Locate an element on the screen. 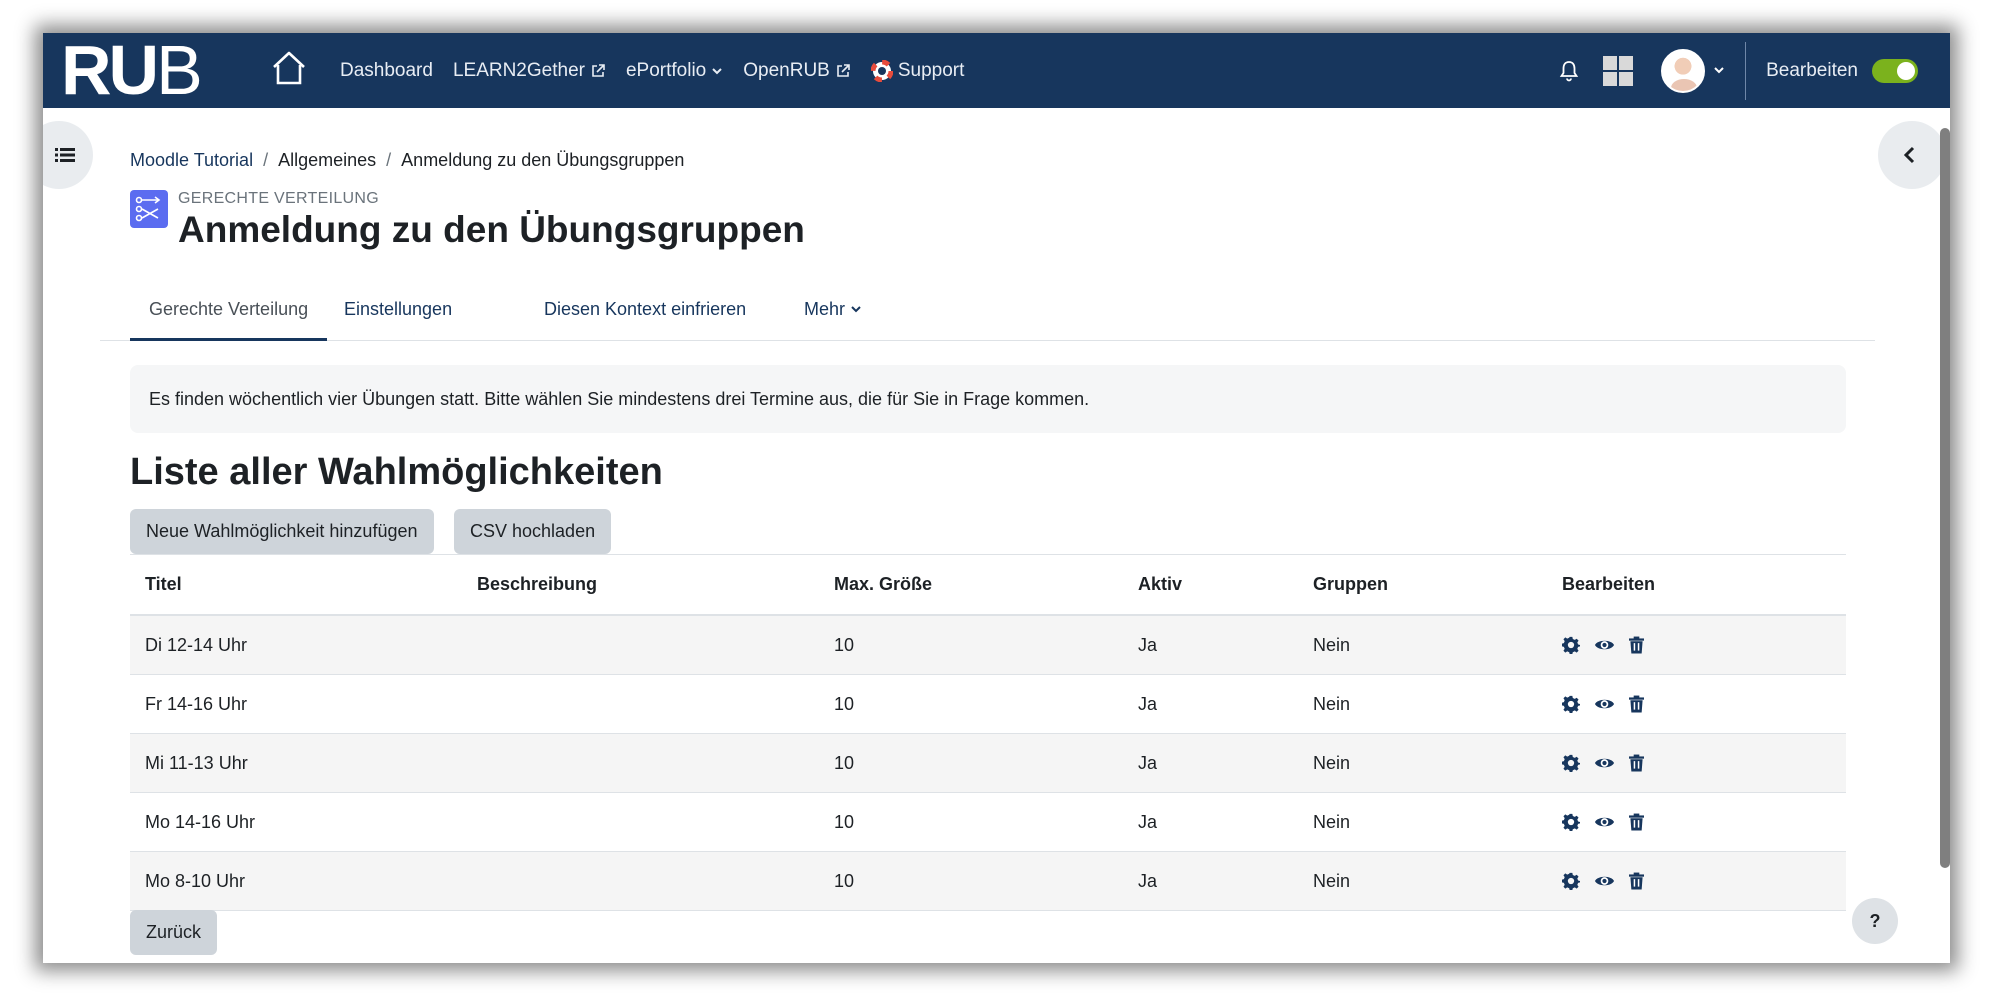 This screenshot has width=1991, height=995. bell-icon is located at coordinates (1569, 71).